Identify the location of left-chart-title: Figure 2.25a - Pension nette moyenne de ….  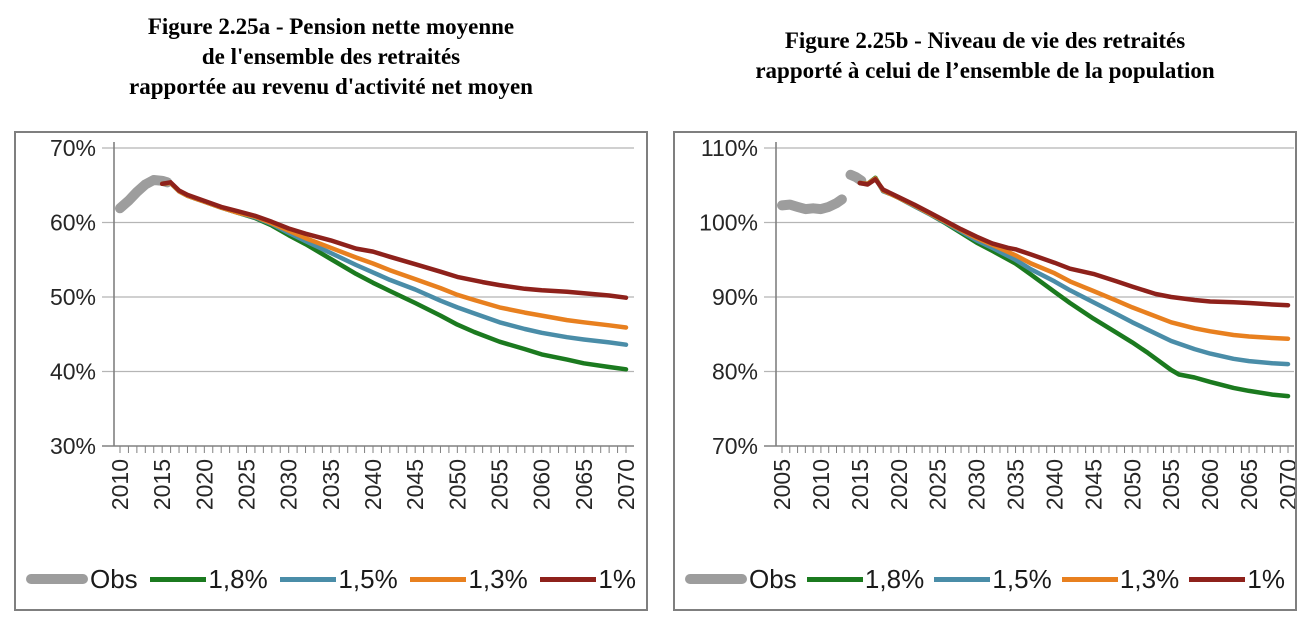
(331, 57).